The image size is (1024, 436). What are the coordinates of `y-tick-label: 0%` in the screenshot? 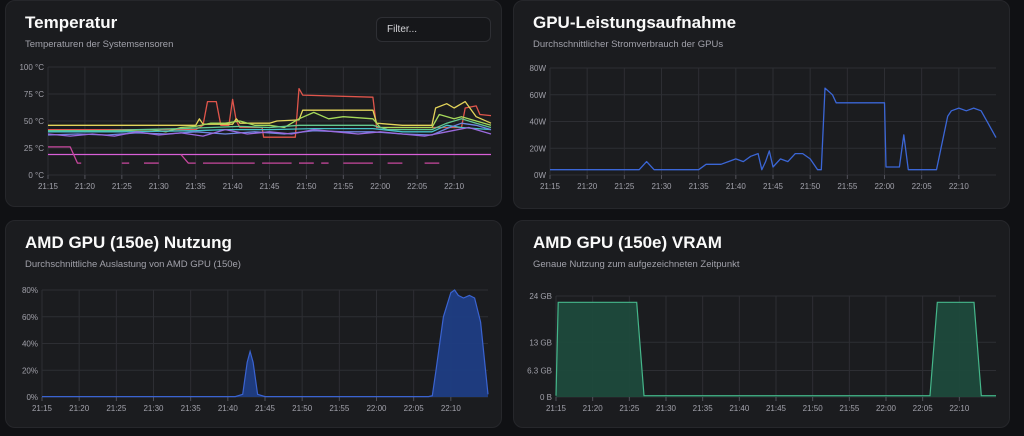 It's located at (32, 397).